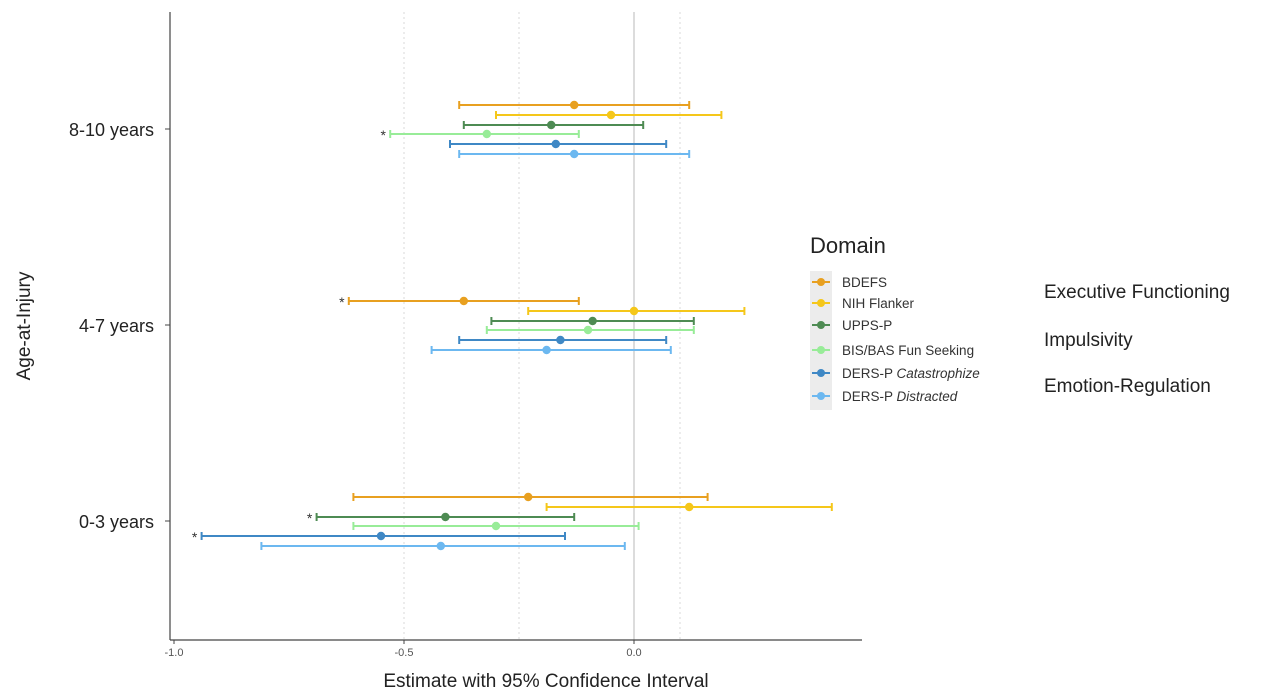  I want to click on legend-key-background, so click(821, 340).